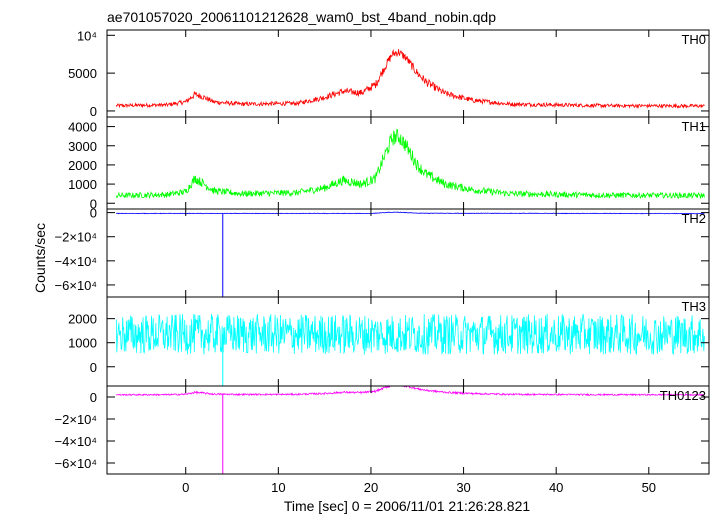 The image size is (717, 516). Describe the element at coordinates (410, 213) in the screenshot. I see `series-line-th2` at that location.